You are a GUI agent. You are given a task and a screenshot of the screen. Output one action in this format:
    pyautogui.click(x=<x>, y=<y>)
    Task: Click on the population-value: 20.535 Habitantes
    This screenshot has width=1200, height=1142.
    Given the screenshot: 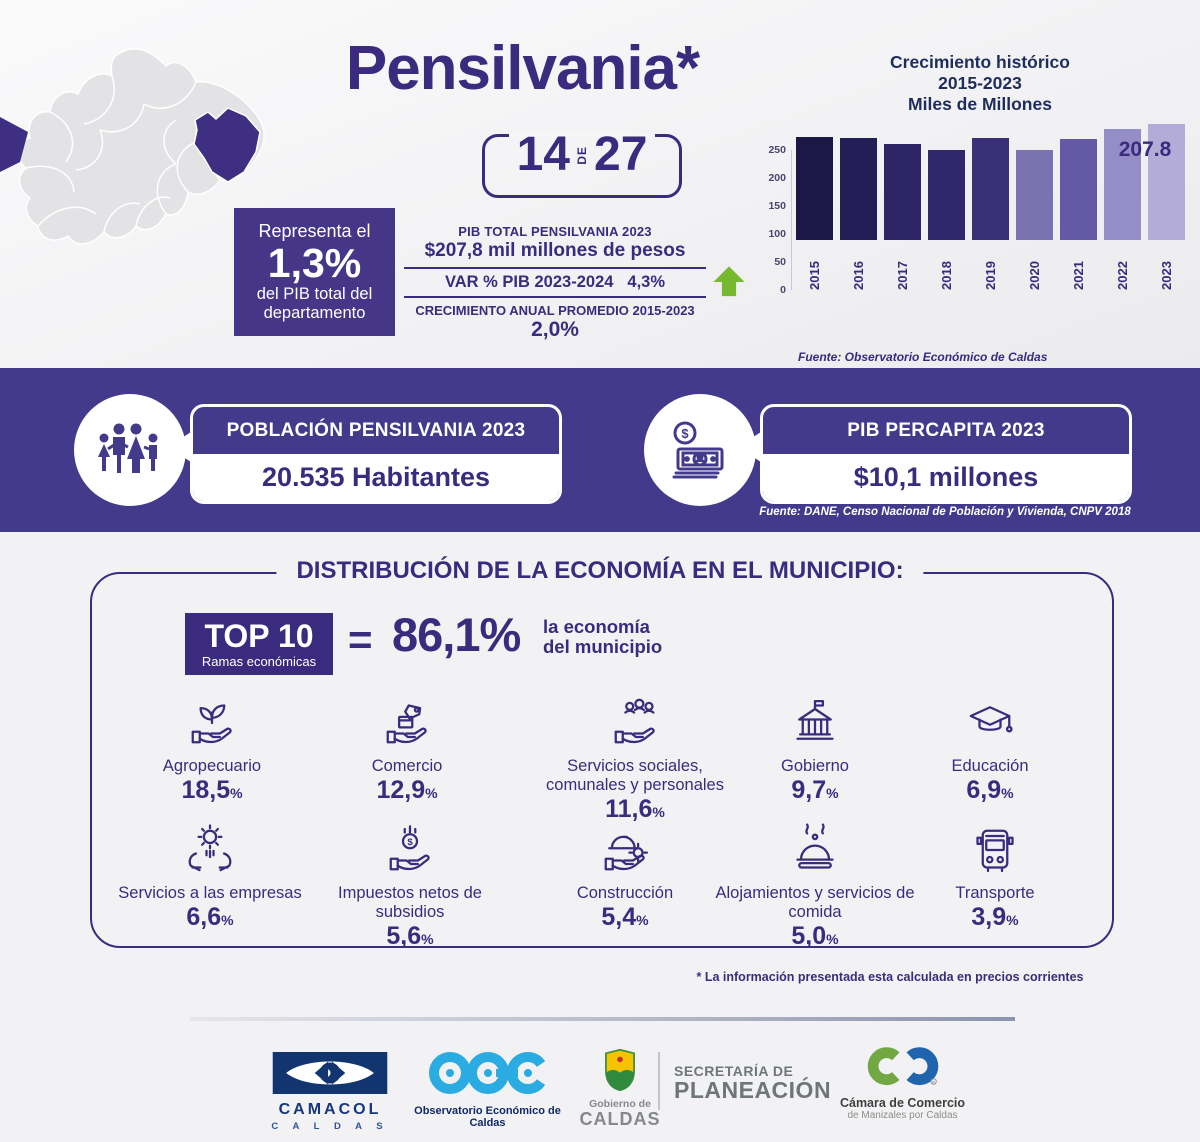 What is the action you would take?
    pyautogui.click(x=376, y=477)
    